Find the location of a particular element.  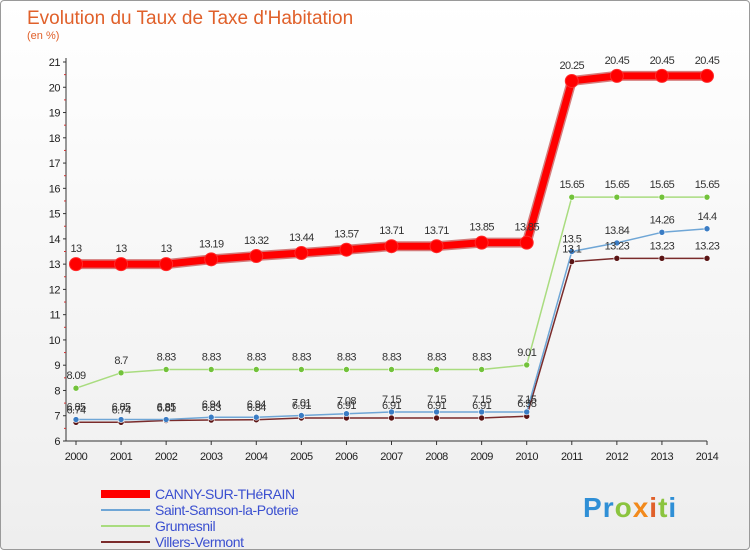

data-label: 13.85 is located at coordinates (481, 228).